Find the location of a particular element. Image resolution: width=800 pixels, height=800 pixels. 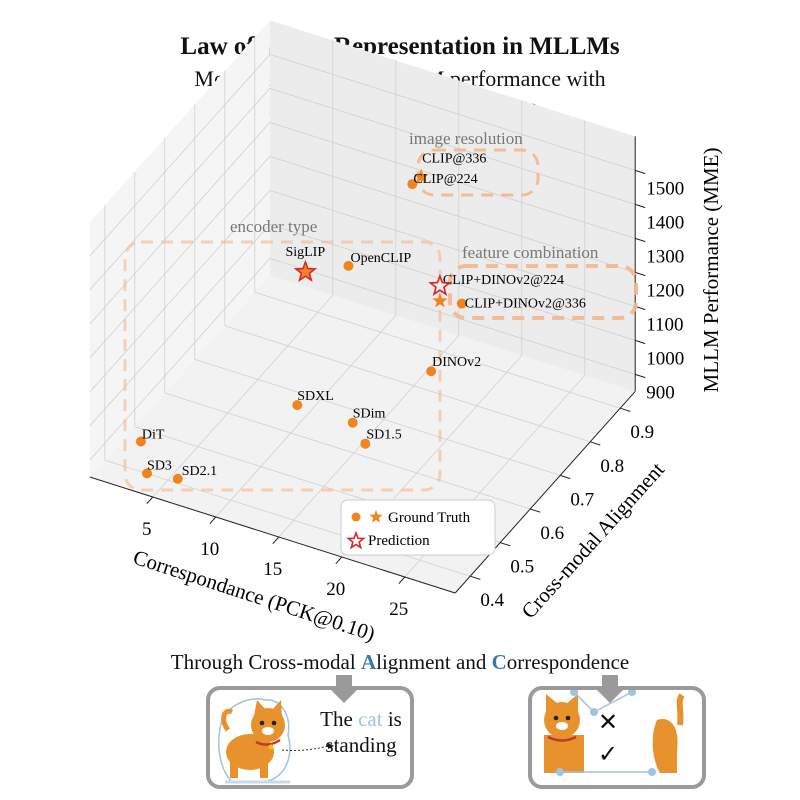

mismatch-cross-icon: ✕ is located at coordinates (608, 722).